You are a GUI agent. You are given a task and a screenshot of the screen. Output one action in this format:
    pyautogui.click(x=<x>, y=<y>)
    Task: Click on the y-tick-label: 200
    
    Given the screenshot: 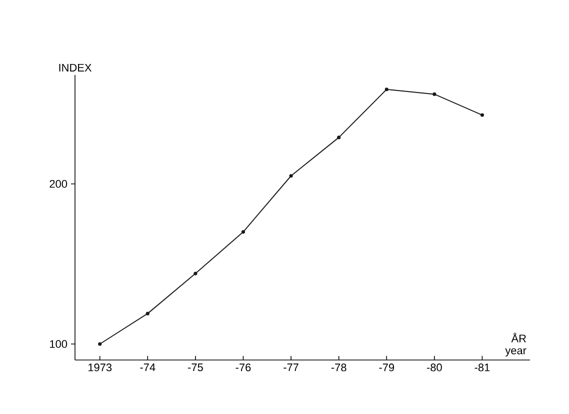 What is the action you would take?
    pyautogui.click(x=59, y=184)
    